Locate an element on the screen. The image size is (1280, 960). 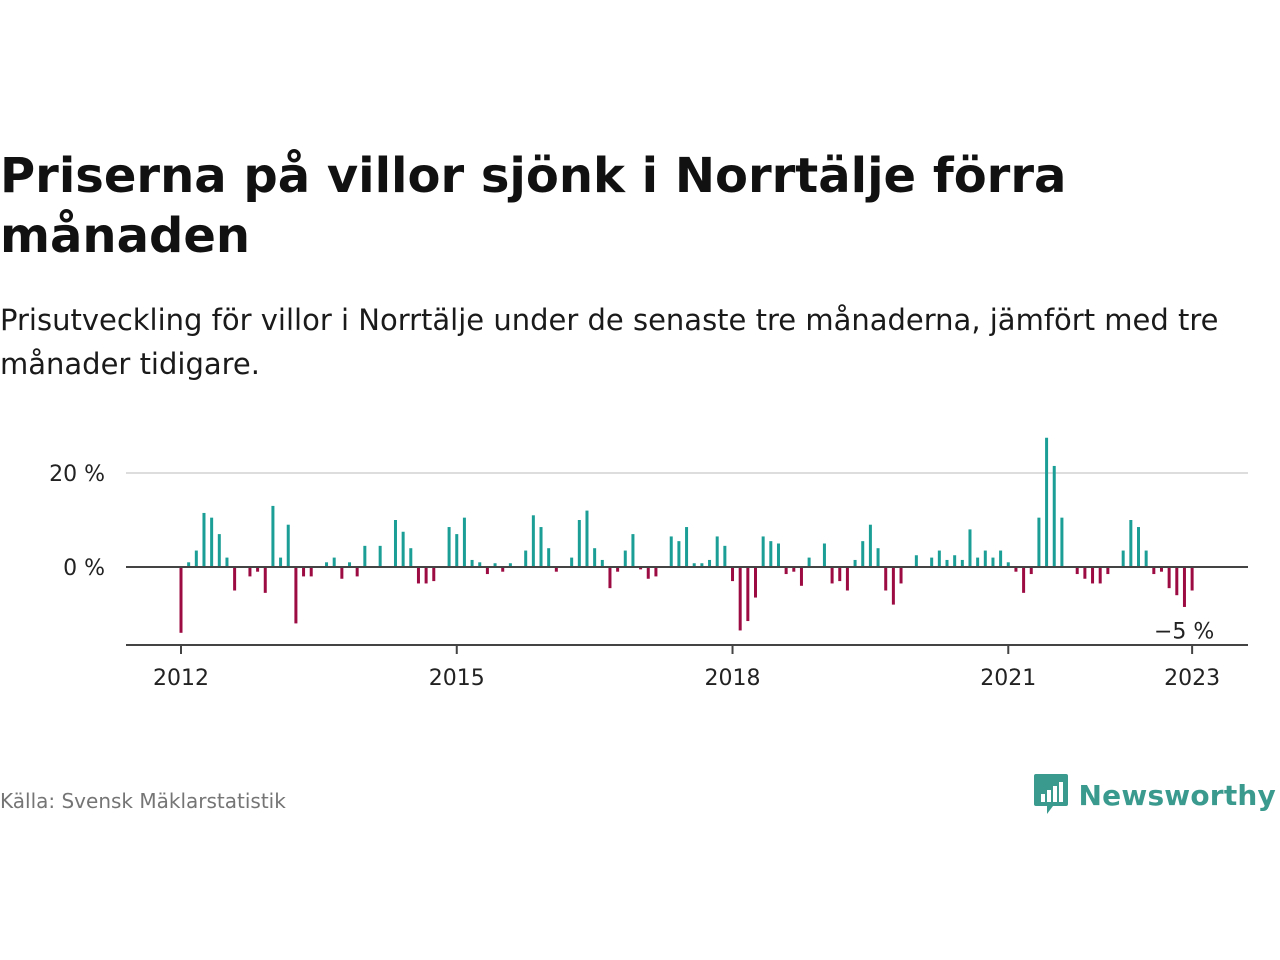
last-value-label: −5 % is located at coordinates (1184, 632).